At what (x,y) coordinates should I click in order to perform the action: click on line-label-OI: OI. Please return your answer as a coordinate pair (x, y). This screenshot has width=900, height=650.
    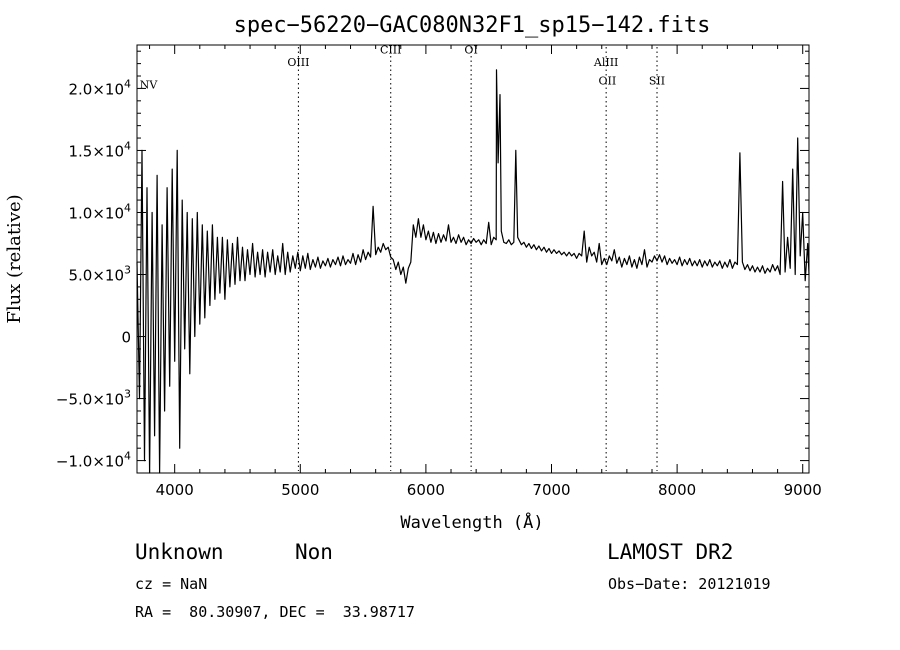
    Looking at the image, I should click on (470, 50).